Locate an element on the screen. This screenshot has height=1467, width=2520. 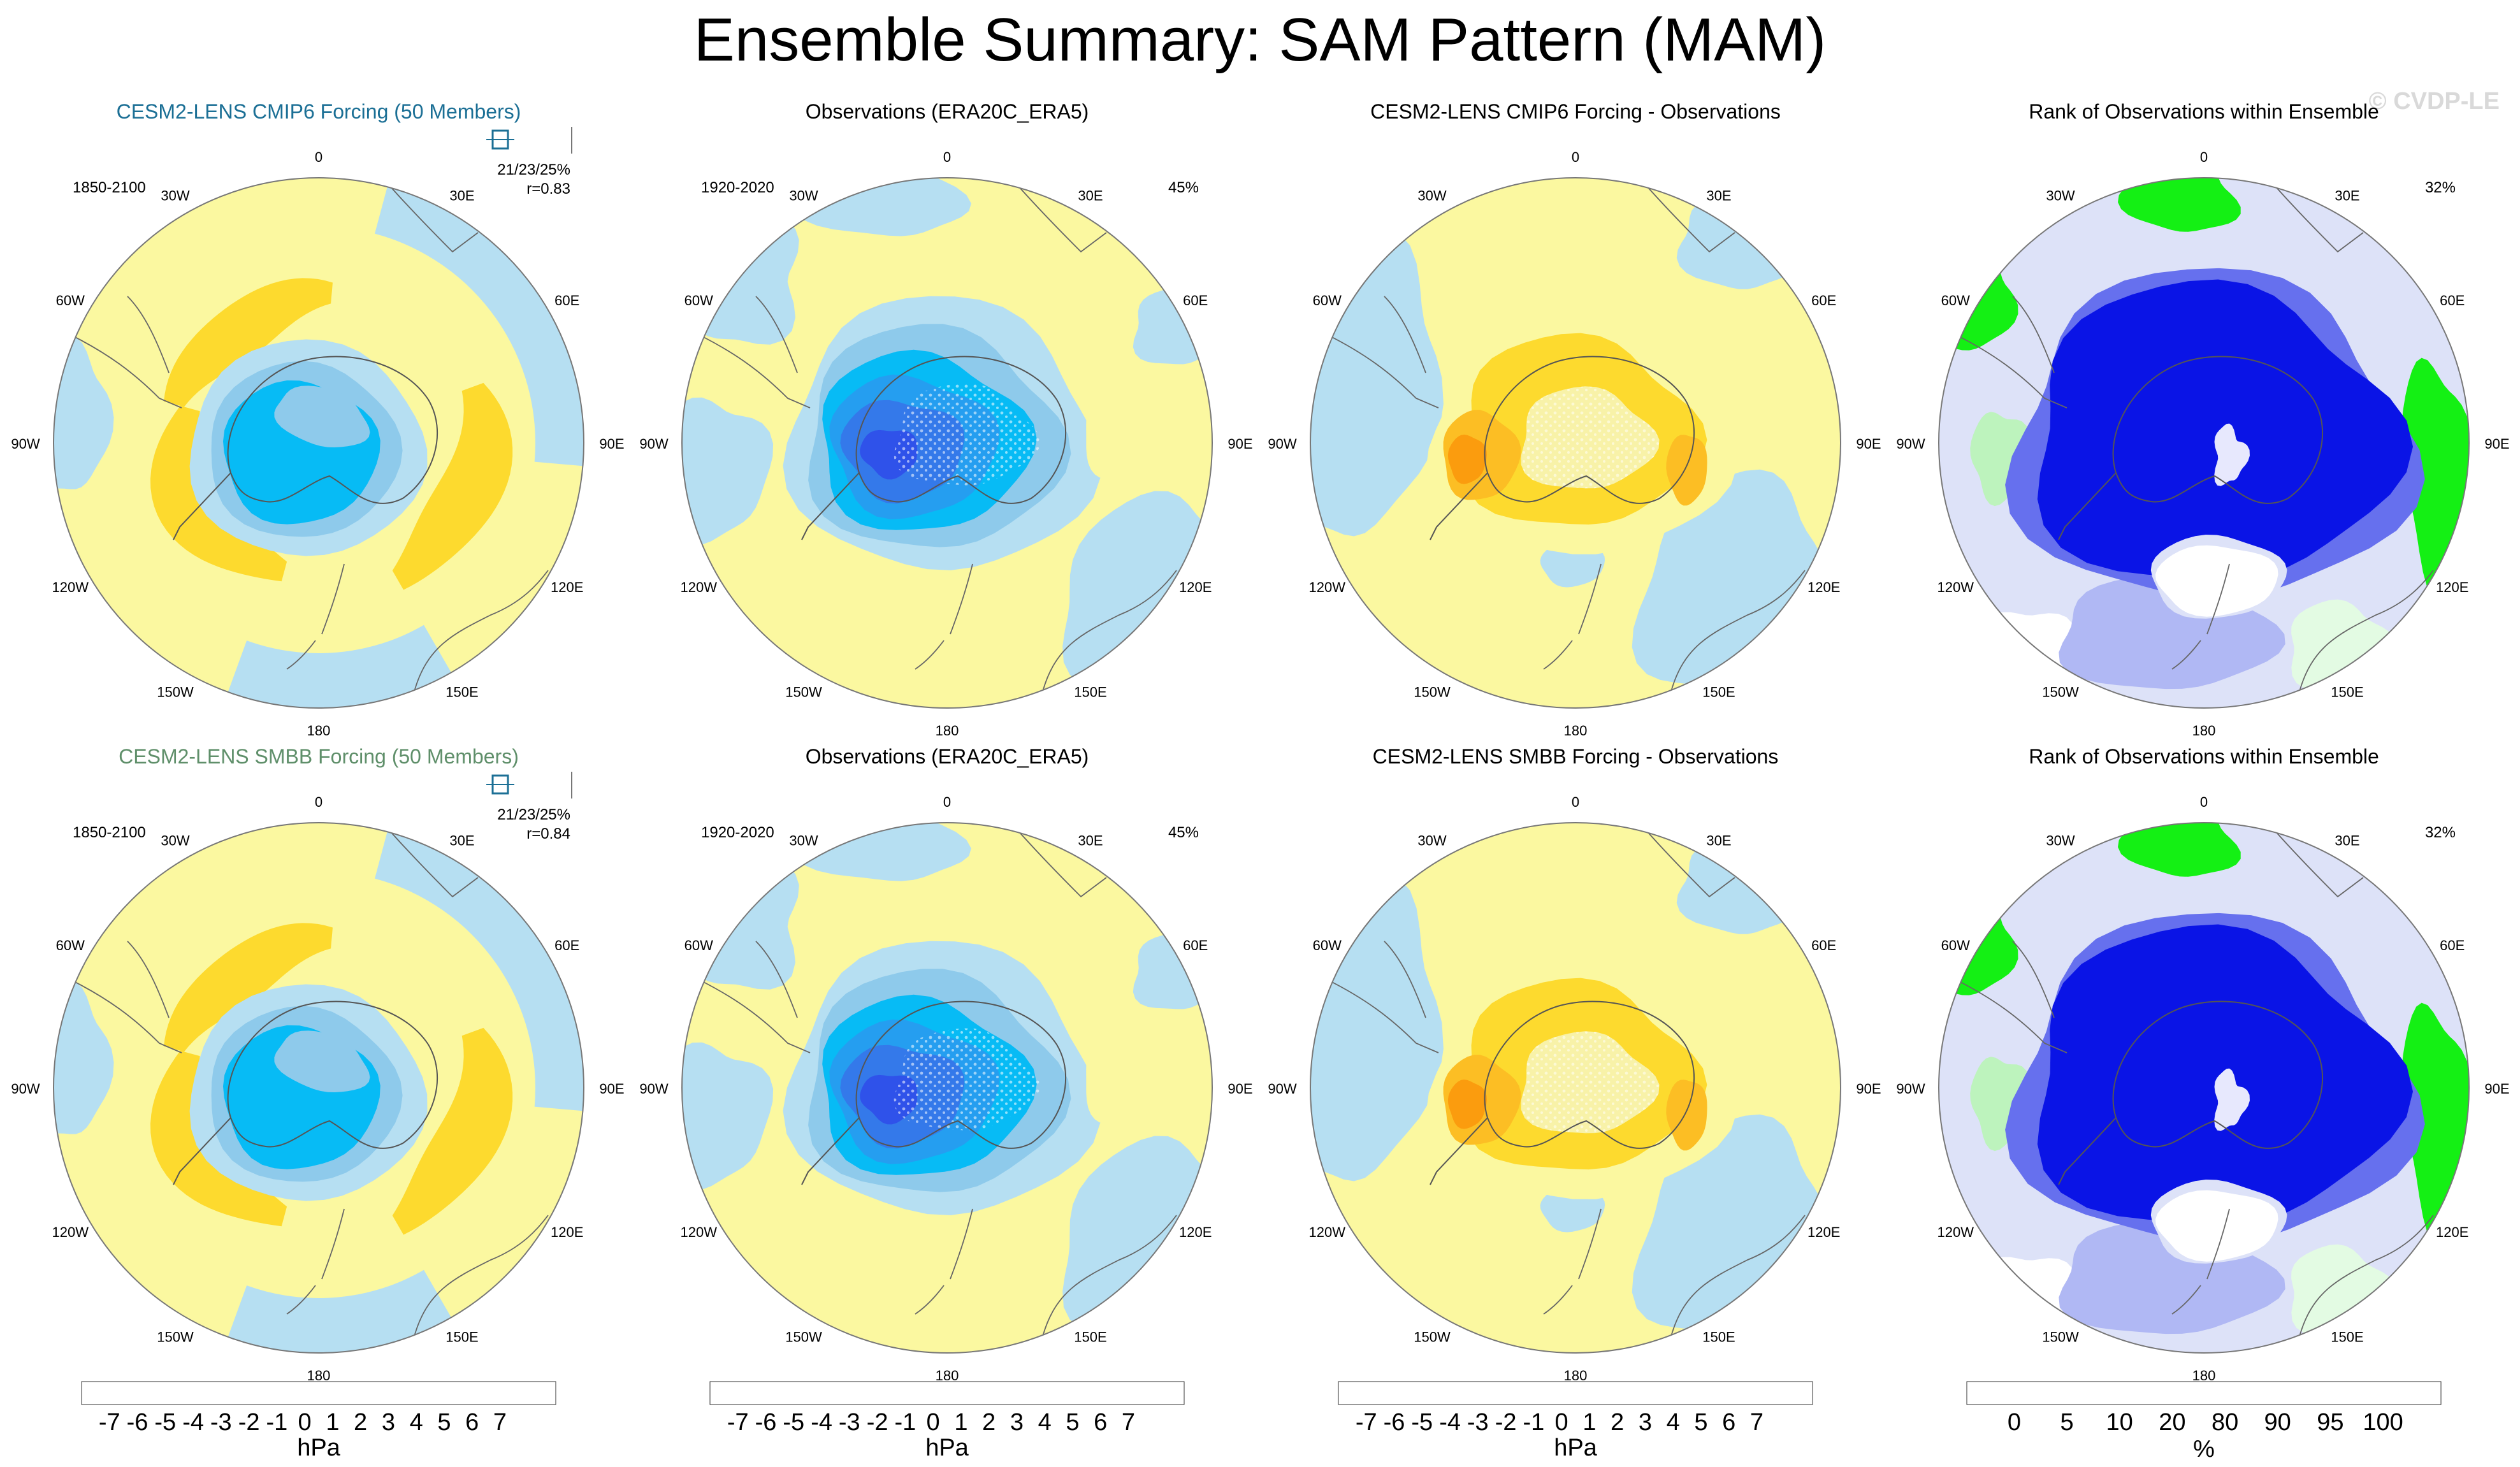
panel-r2c1-positive-band-east is located at coordinates (452, 1131).